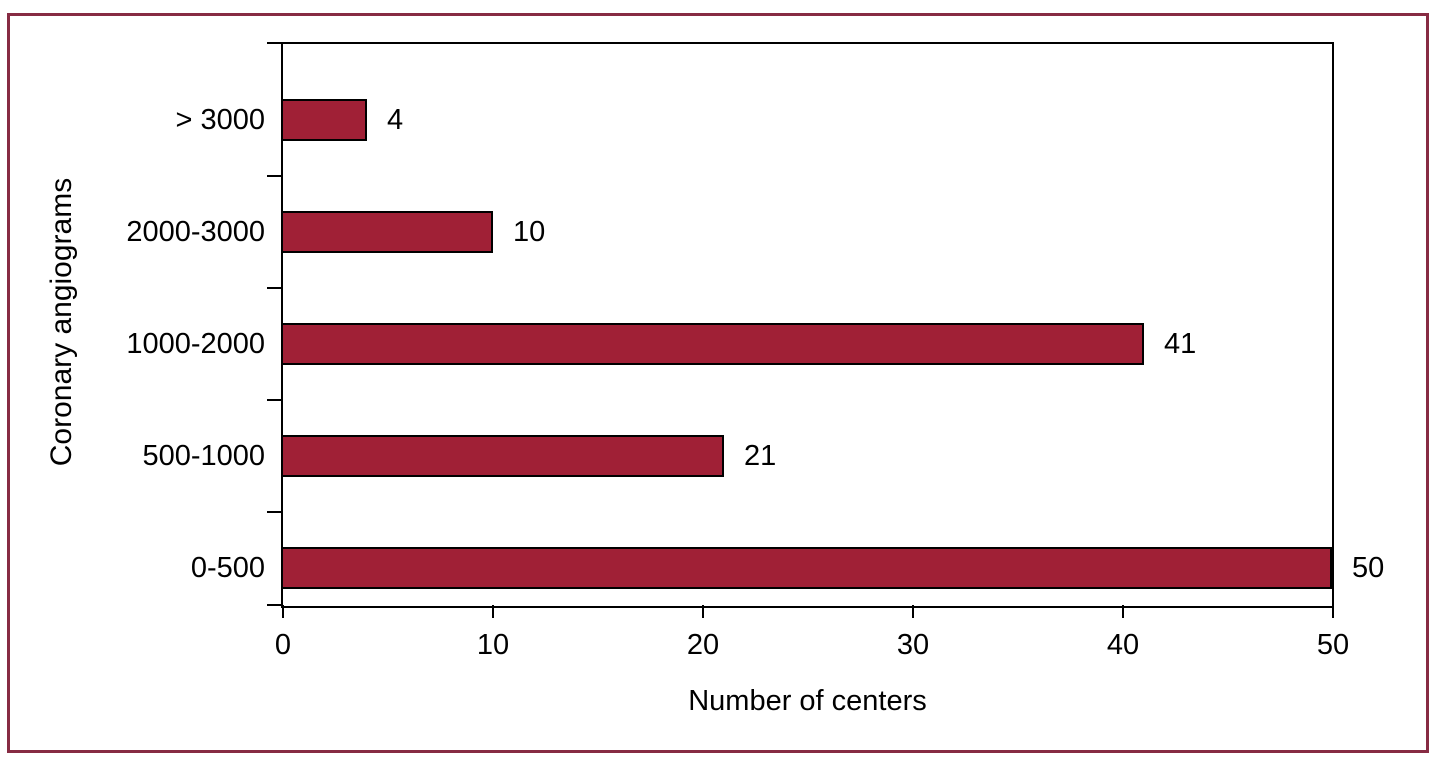 Image resolution: width=1441 pixels, height=762 pixels. I want to click on bar-value-label: 10, so click(529, 232).